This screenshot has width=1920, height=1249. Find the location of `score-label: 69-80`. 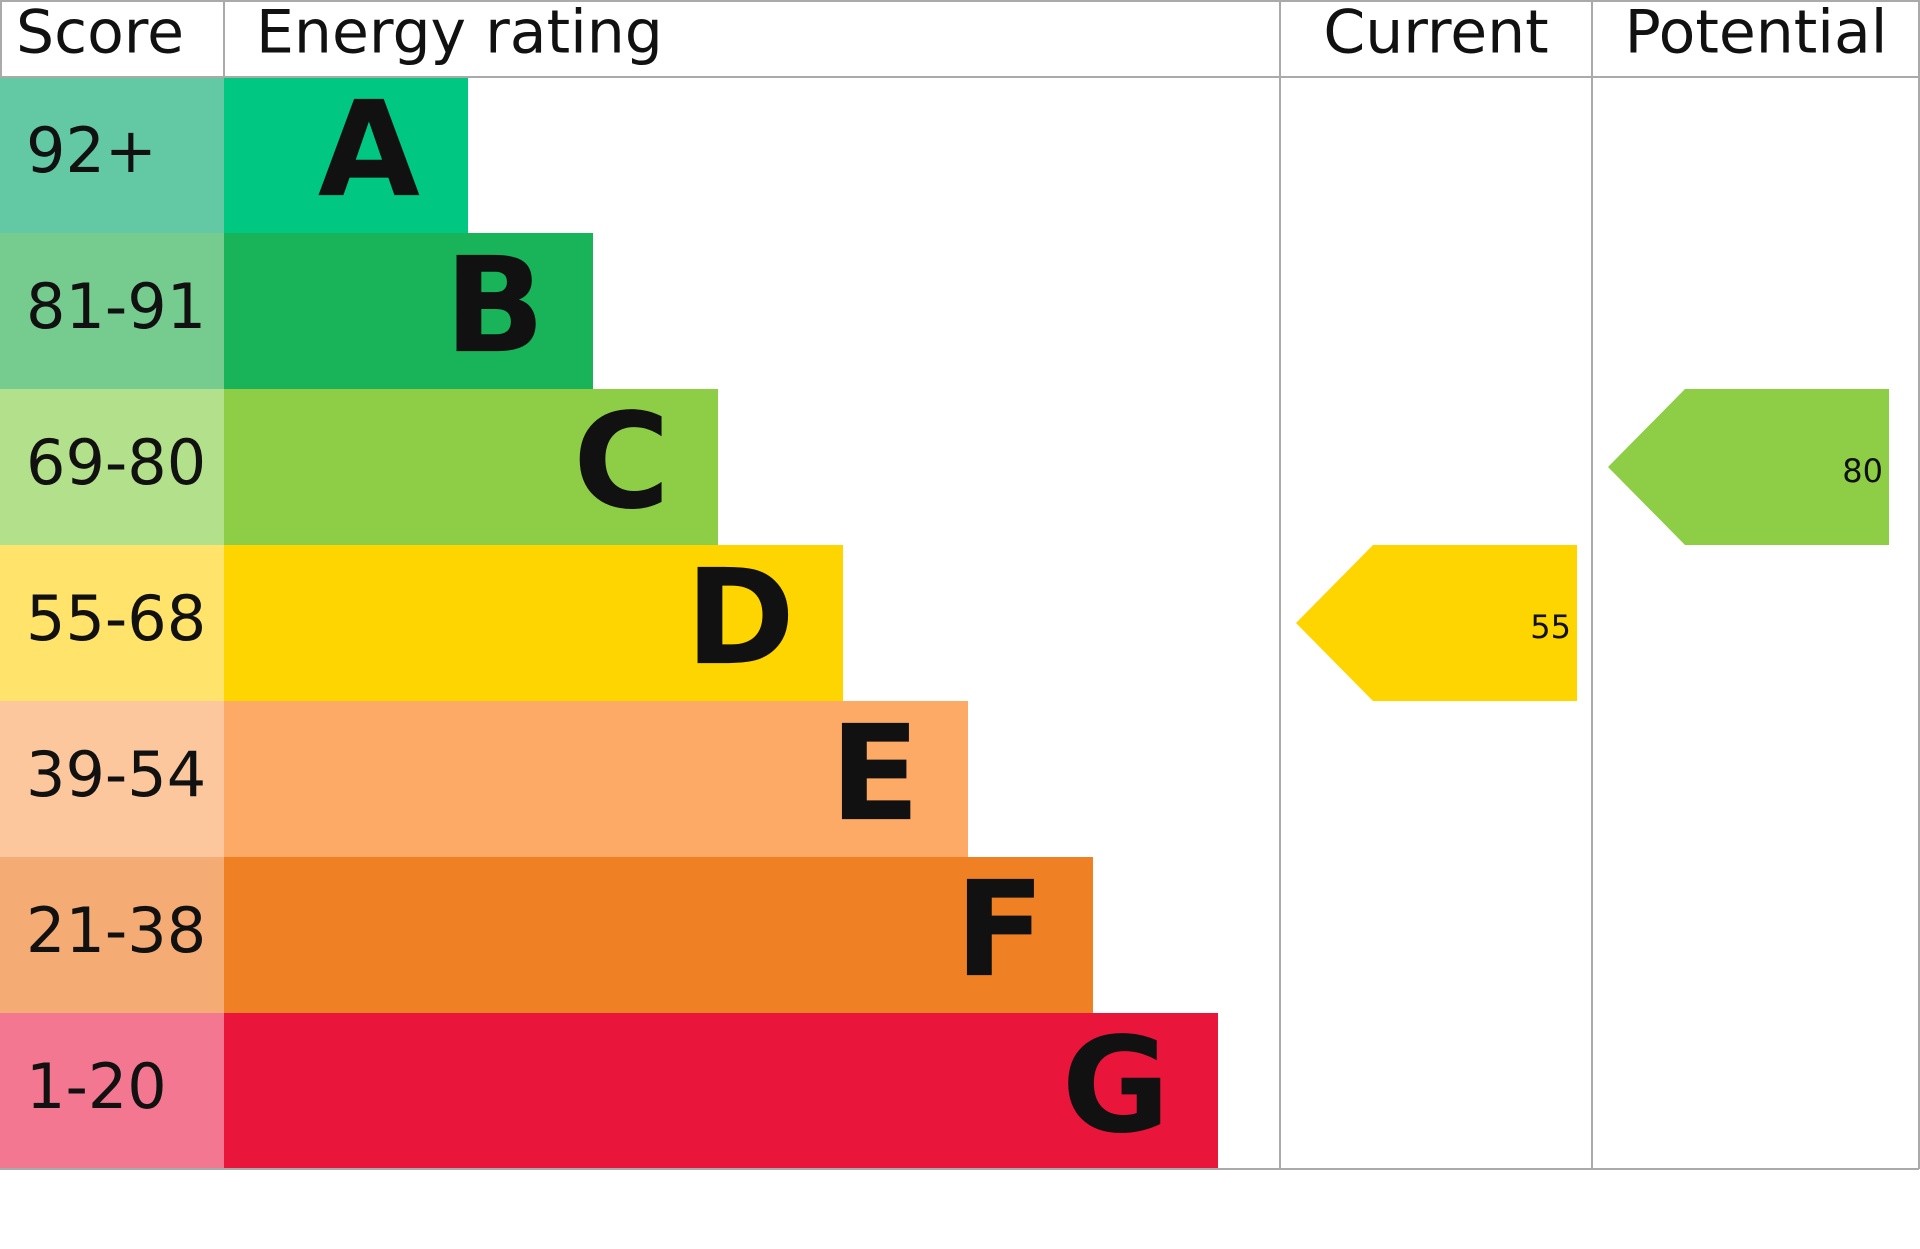

score-label: 69-80 is located at coordinates (116, 462).